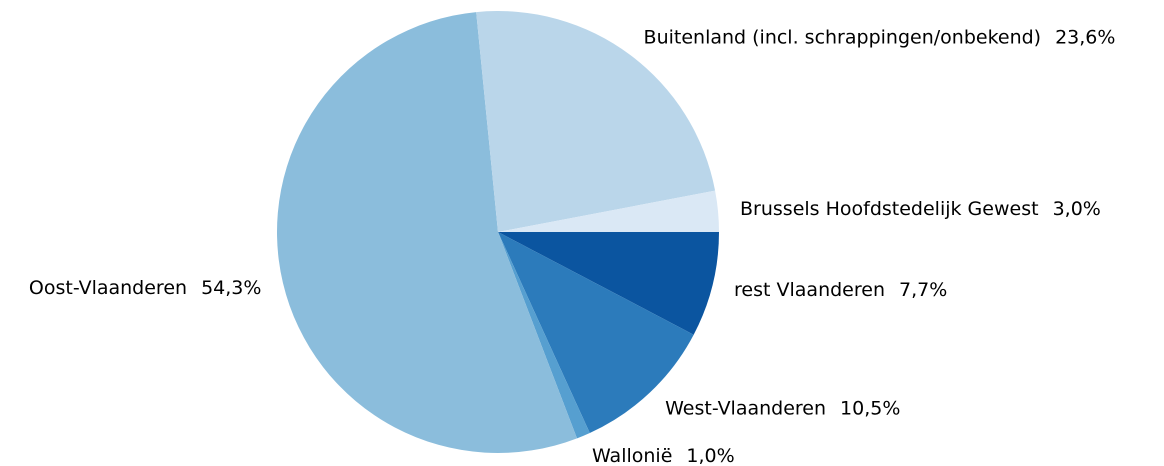 This screenshot has width=1164, height=466. I want to click on slice-value: 23,6%, so click(1085, 37).